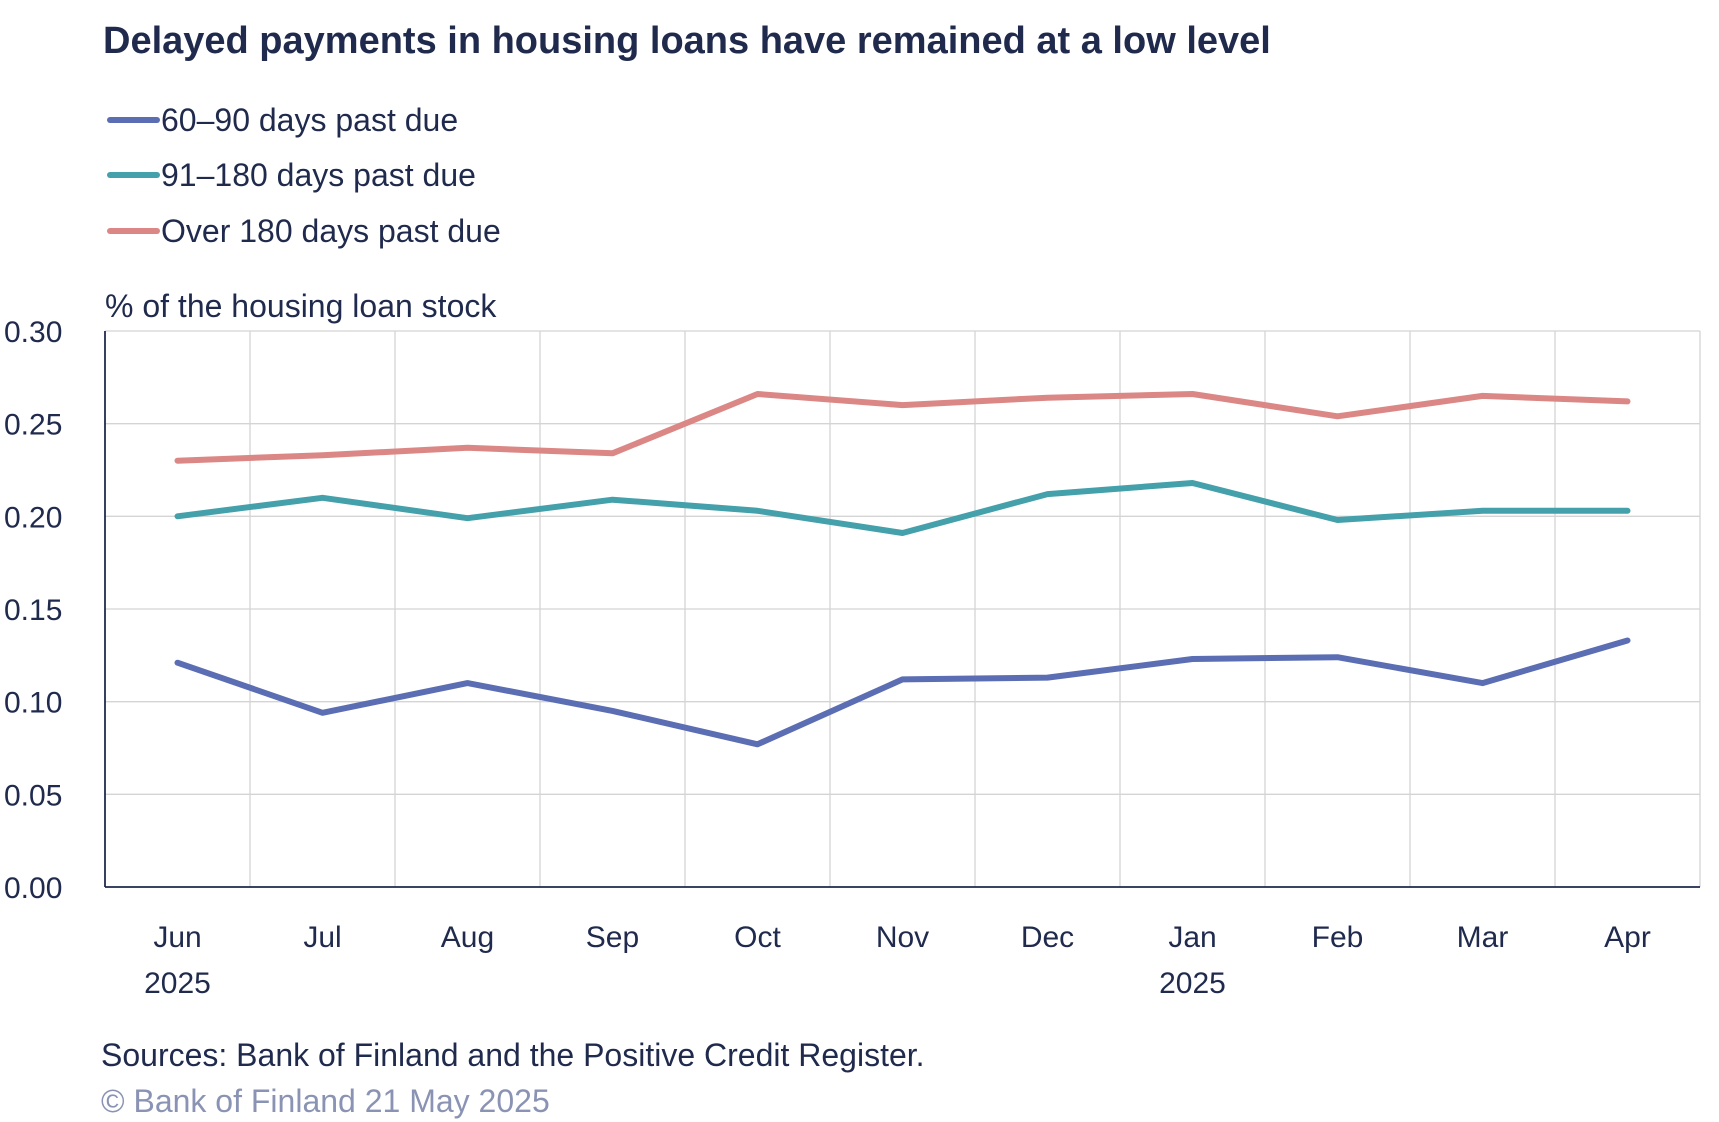  I want to click on x-tick-label: Jun, so click(177, 937).